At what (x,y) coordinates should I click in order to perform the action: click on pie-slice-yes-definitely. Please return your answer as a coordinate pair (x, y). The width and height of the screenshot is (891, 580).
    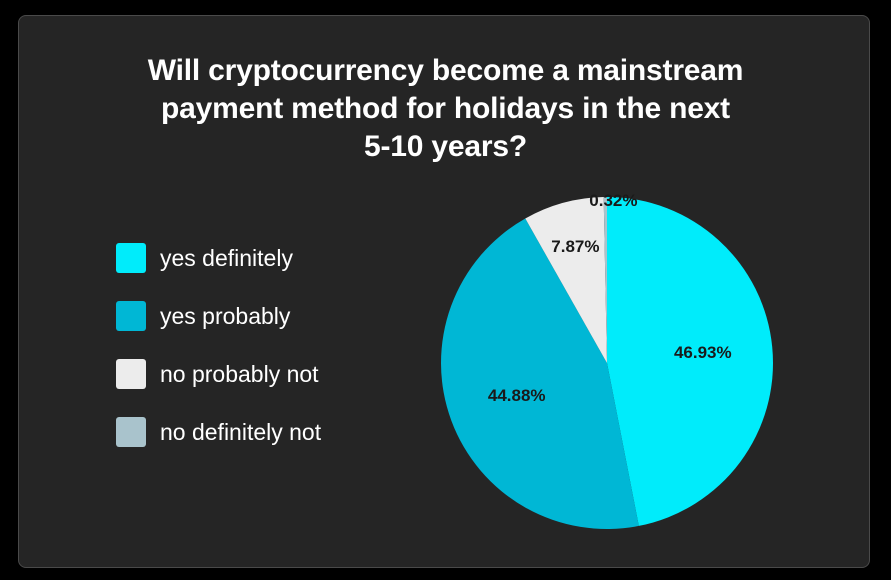
    Looking at the image, I should click on (690, 361).